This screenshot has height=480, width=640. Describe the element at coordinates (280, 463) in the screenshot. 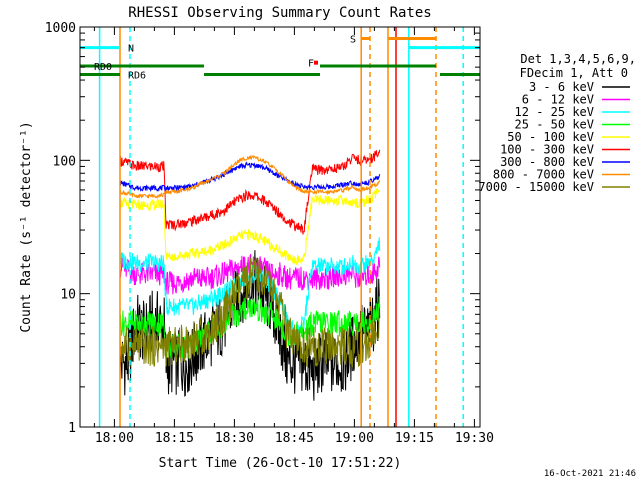

I see `x-axis-label: Start Time (26-Oct-10 17:51:22)` at that location.